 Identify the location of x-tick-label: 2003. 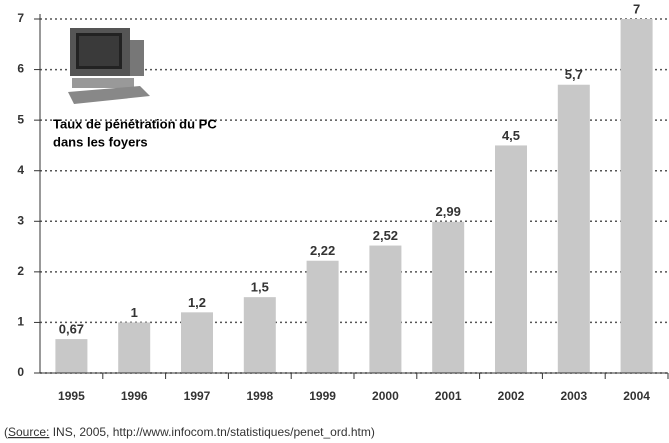
(573, 396).